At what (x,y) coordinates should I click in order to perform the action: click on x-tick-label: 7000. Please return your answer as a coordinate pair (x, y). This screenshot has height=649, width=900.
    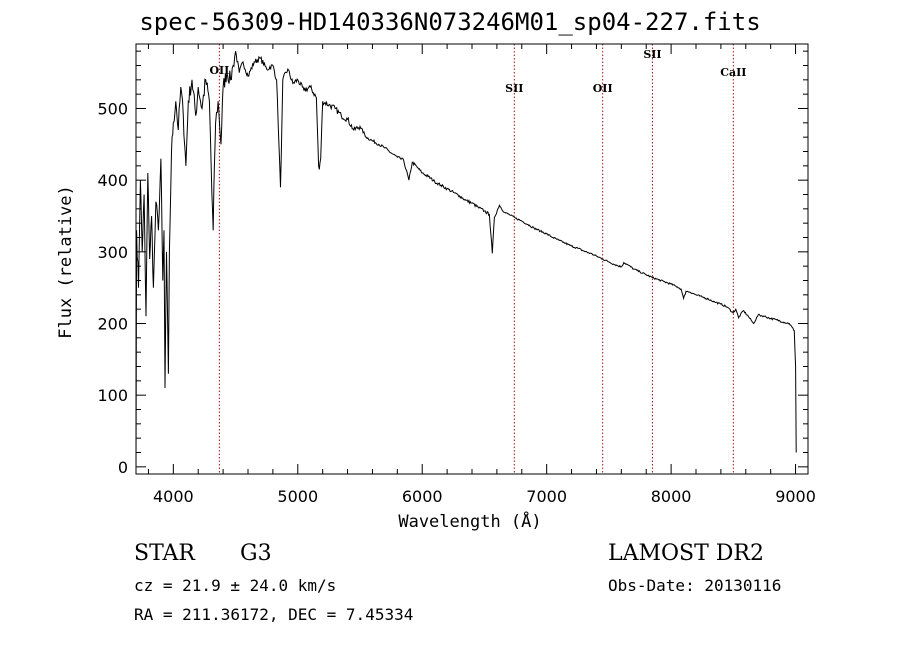
    Looking at the image, I should click on (546, 496).